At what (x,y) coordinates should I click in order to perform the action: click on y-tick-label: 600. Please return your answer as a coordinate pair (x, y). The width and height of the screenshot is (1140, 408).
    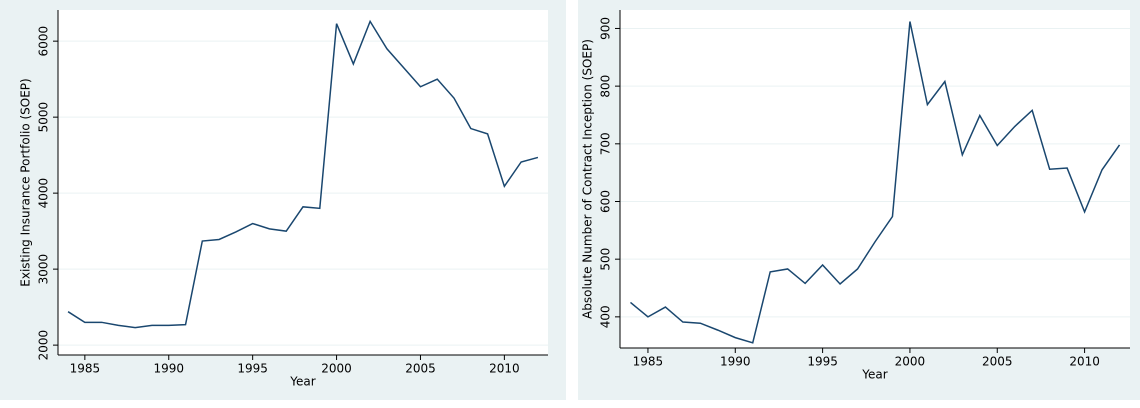
    Looking at the image, I should click on (606, 201).